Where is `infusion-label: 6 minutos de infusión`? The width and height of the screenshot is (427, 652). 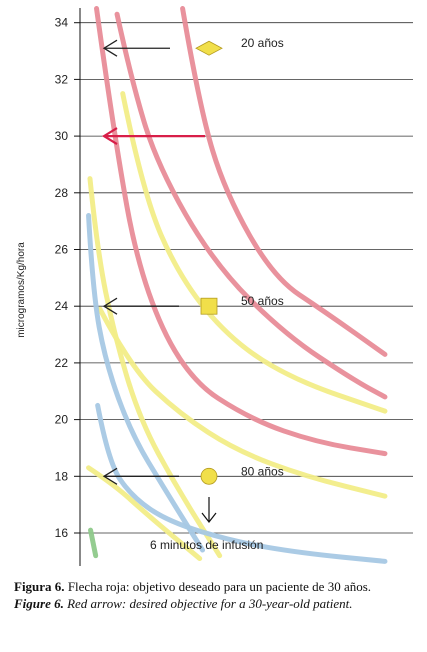 infusion-label: 6 minutos de infusión is located at coordinates (206, 545).